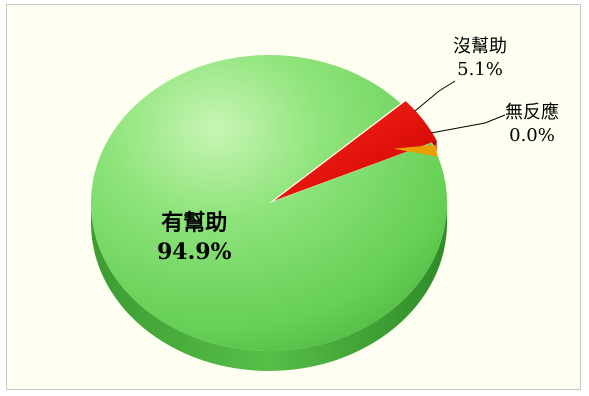 The image size is (589, 396). What do you see at coordinates (468, 124) in the screenshot?
I see `leader-line-no-response` at bounding box center [468, 124].